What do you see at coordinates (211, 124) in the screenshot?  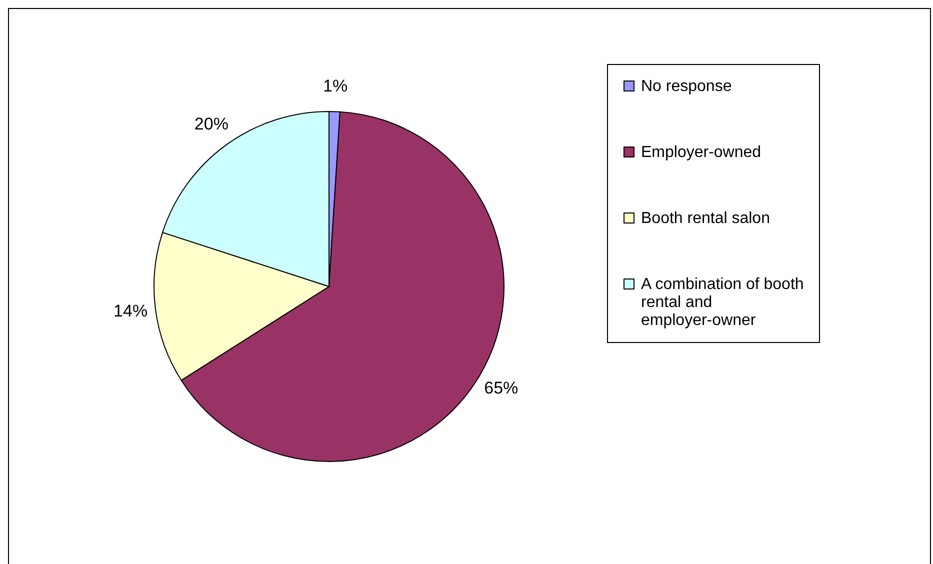 I see `data-label: 20%` at bounding box center [211, 124].